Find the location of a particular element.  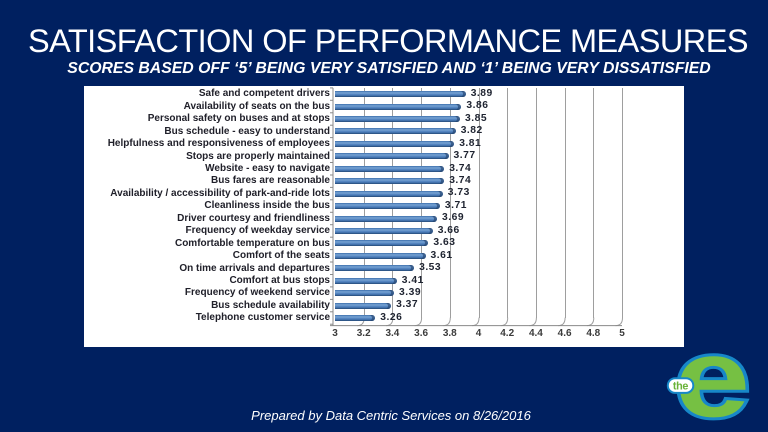

svg-text: e is located at coordinates (712, 386).